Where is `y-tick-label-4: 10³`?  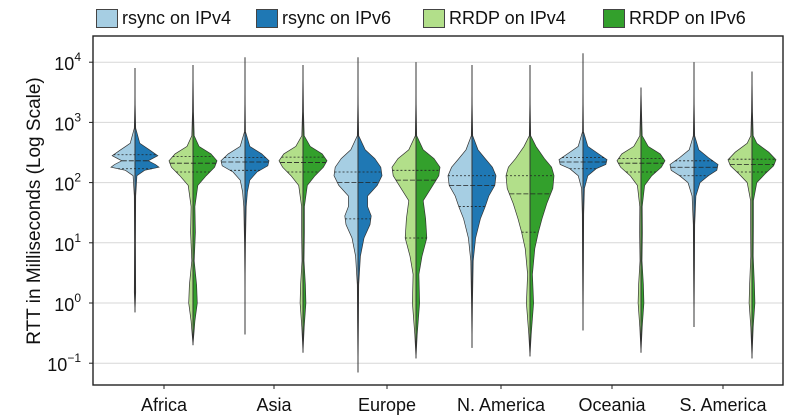
y-tick-label-4: 10³ is located at coordinates (67, 122).